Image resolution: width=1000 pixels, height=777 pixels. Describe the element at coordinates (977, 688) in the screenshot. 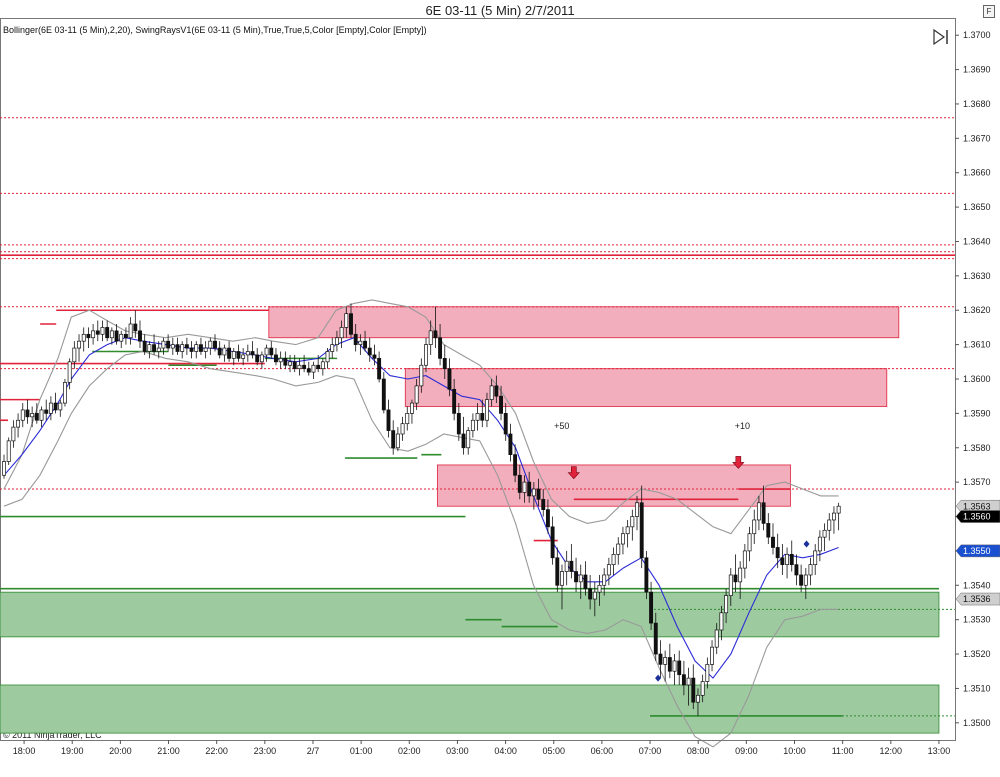

I see `y-tick-label: 1.3510` at that location.